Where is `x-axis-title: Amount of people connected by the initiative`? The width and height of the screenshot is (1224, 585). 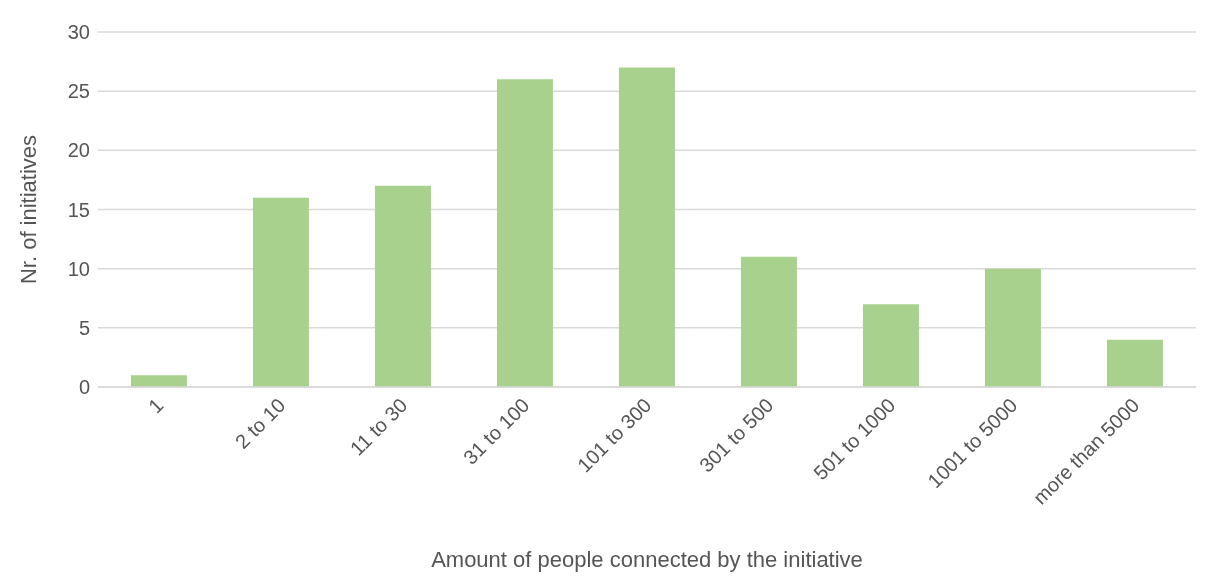
x-axis-title: Amount of people connected by the initiative is located at coordinates (647, 559).